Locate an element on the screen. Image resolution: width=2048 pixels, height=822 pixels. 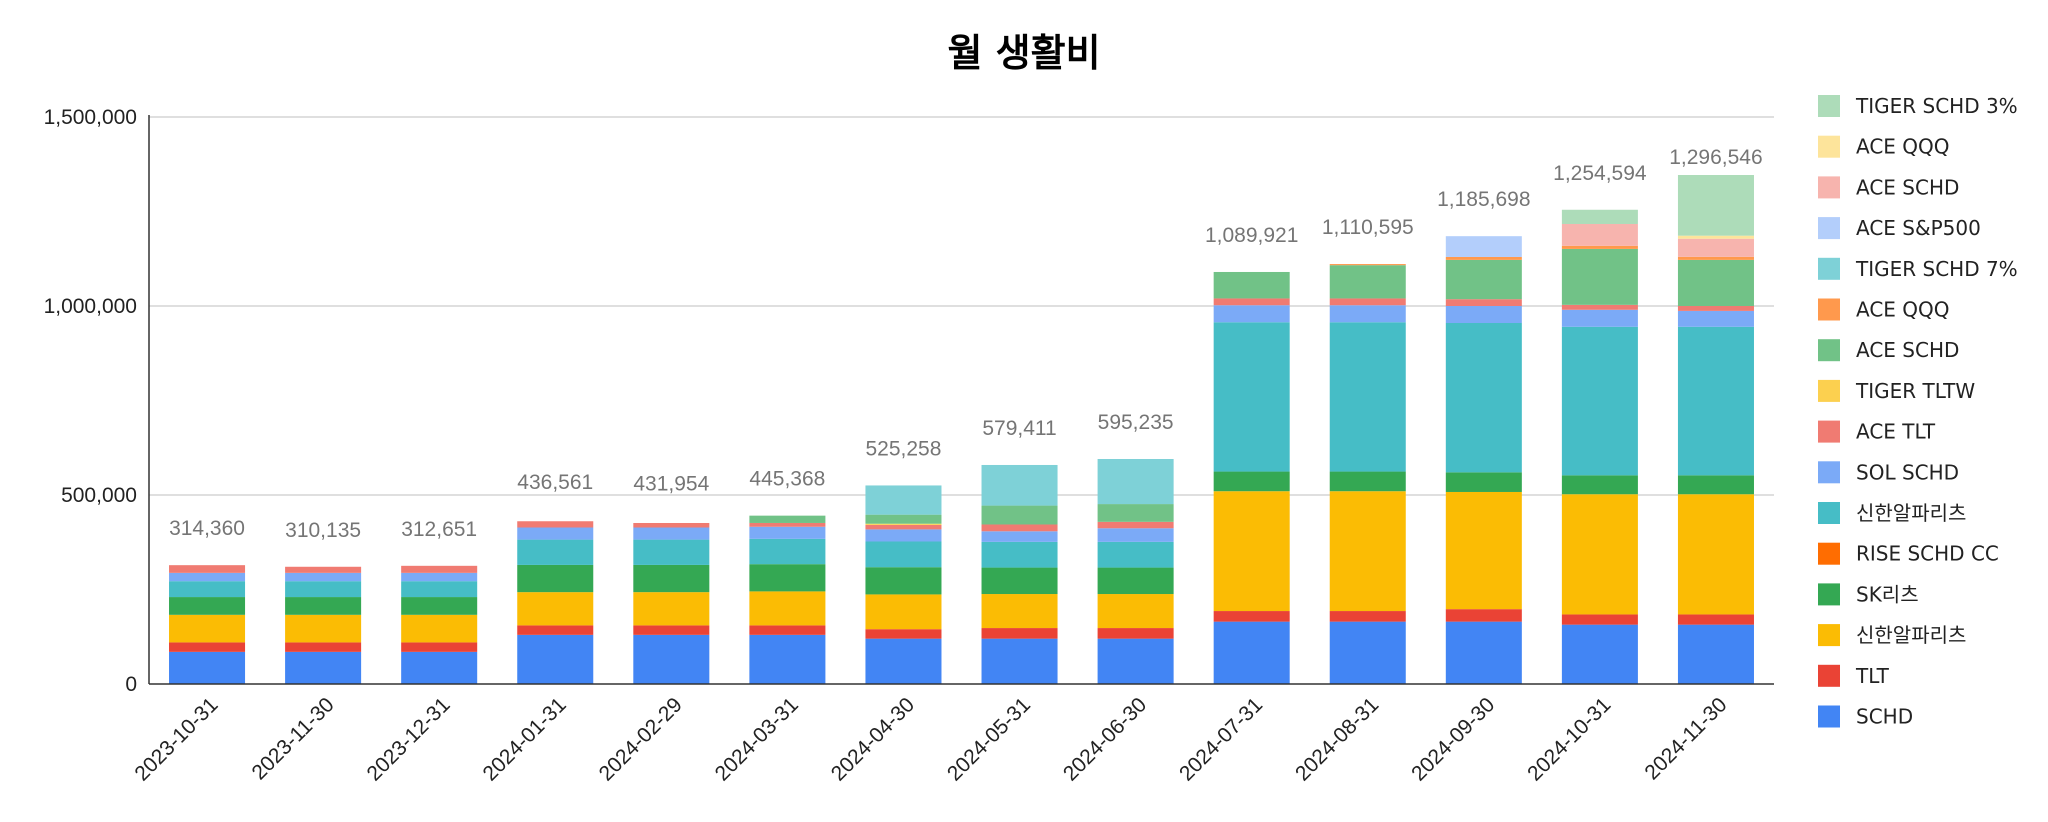
total-label: 312,651 is located at coordinates (439, 529).